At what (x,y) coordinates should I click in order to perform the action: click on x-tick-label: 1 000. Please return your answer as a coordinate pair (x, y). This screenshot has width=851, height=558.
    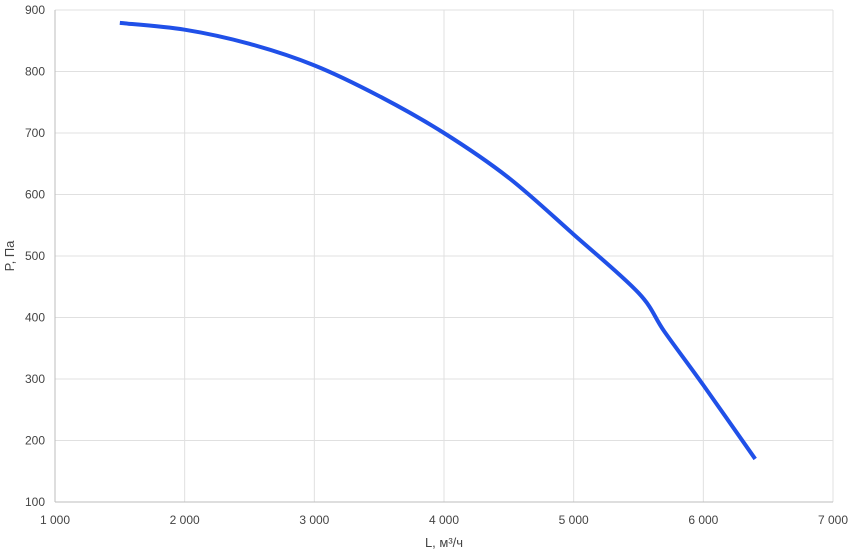
    Looking at the image, I should click on (55, 520).